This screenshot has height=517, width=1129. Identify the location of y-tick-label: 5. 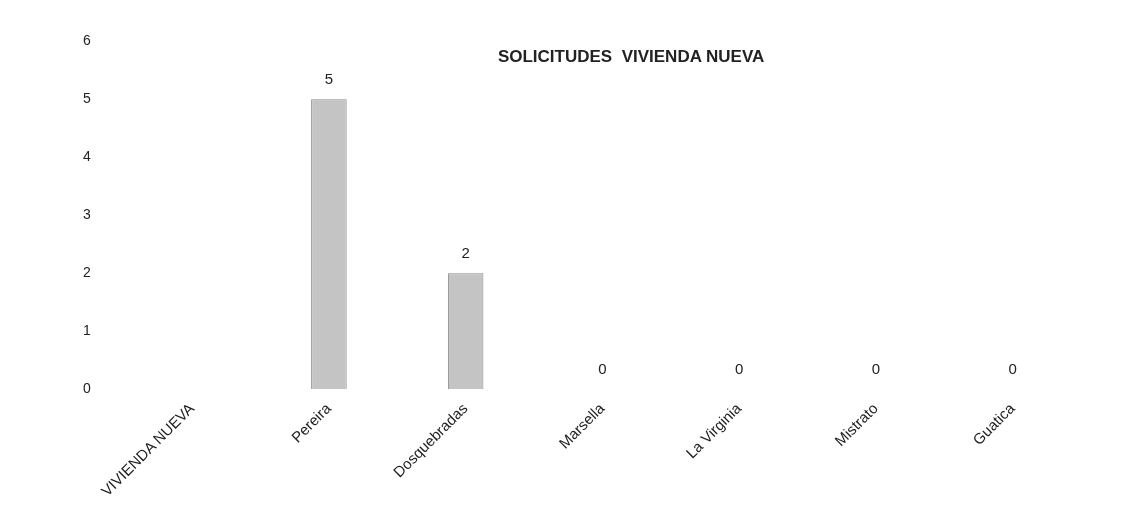
(86, 98).